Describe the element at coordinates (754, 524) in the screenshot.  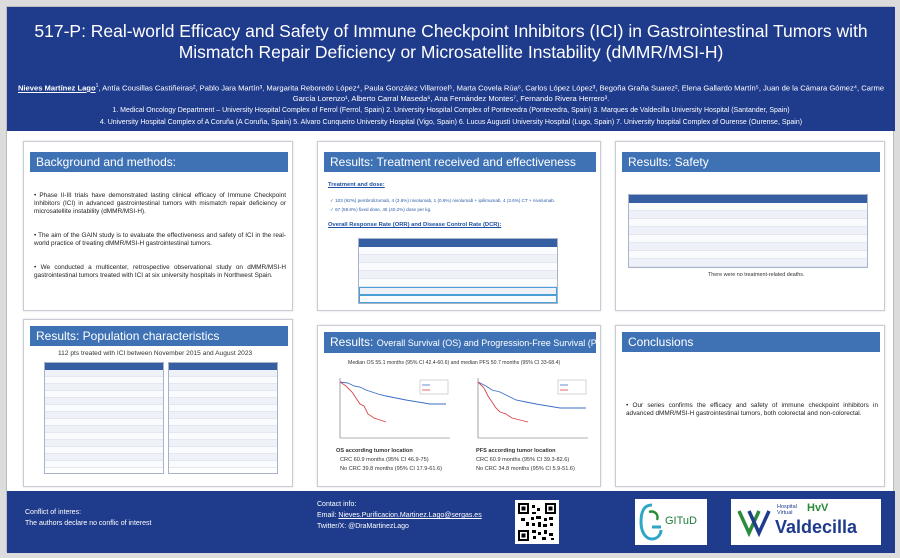
I see `valdecilla-emblem-icon` at that location.